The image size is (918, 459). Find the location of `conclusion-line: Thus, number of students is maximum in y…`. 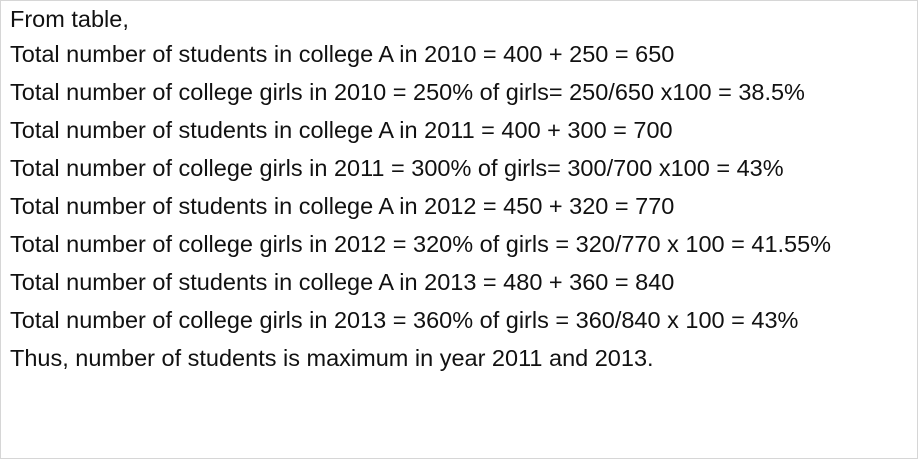

conclusion-line: Thus, number of students is maximum in y… is located at coordinates (332, 358).